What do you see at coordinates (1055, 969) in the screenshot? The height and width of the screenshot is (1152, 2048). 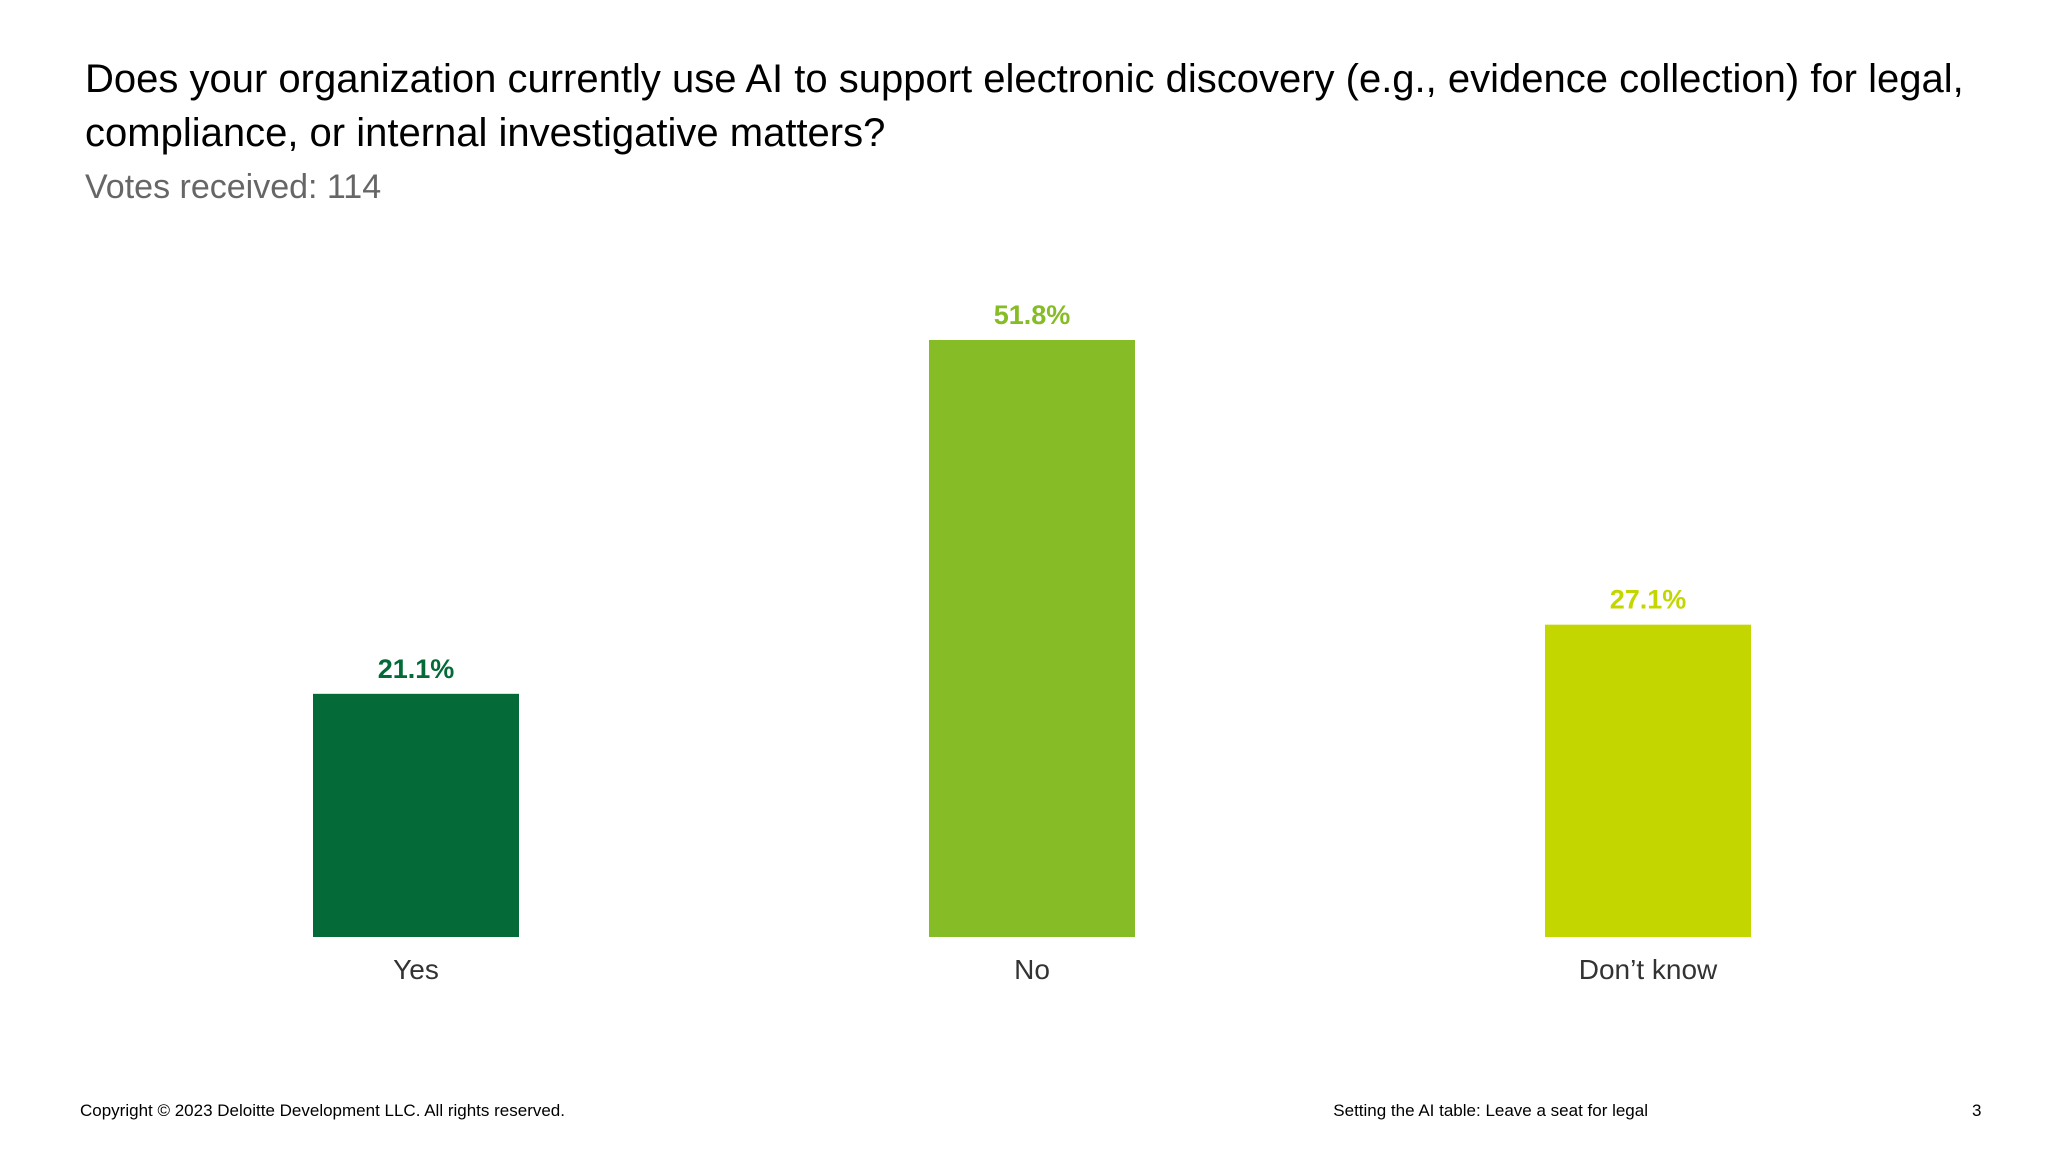 I see `category-labels-layer: Yes No Don’t know` at bounding box center [1055, 969].